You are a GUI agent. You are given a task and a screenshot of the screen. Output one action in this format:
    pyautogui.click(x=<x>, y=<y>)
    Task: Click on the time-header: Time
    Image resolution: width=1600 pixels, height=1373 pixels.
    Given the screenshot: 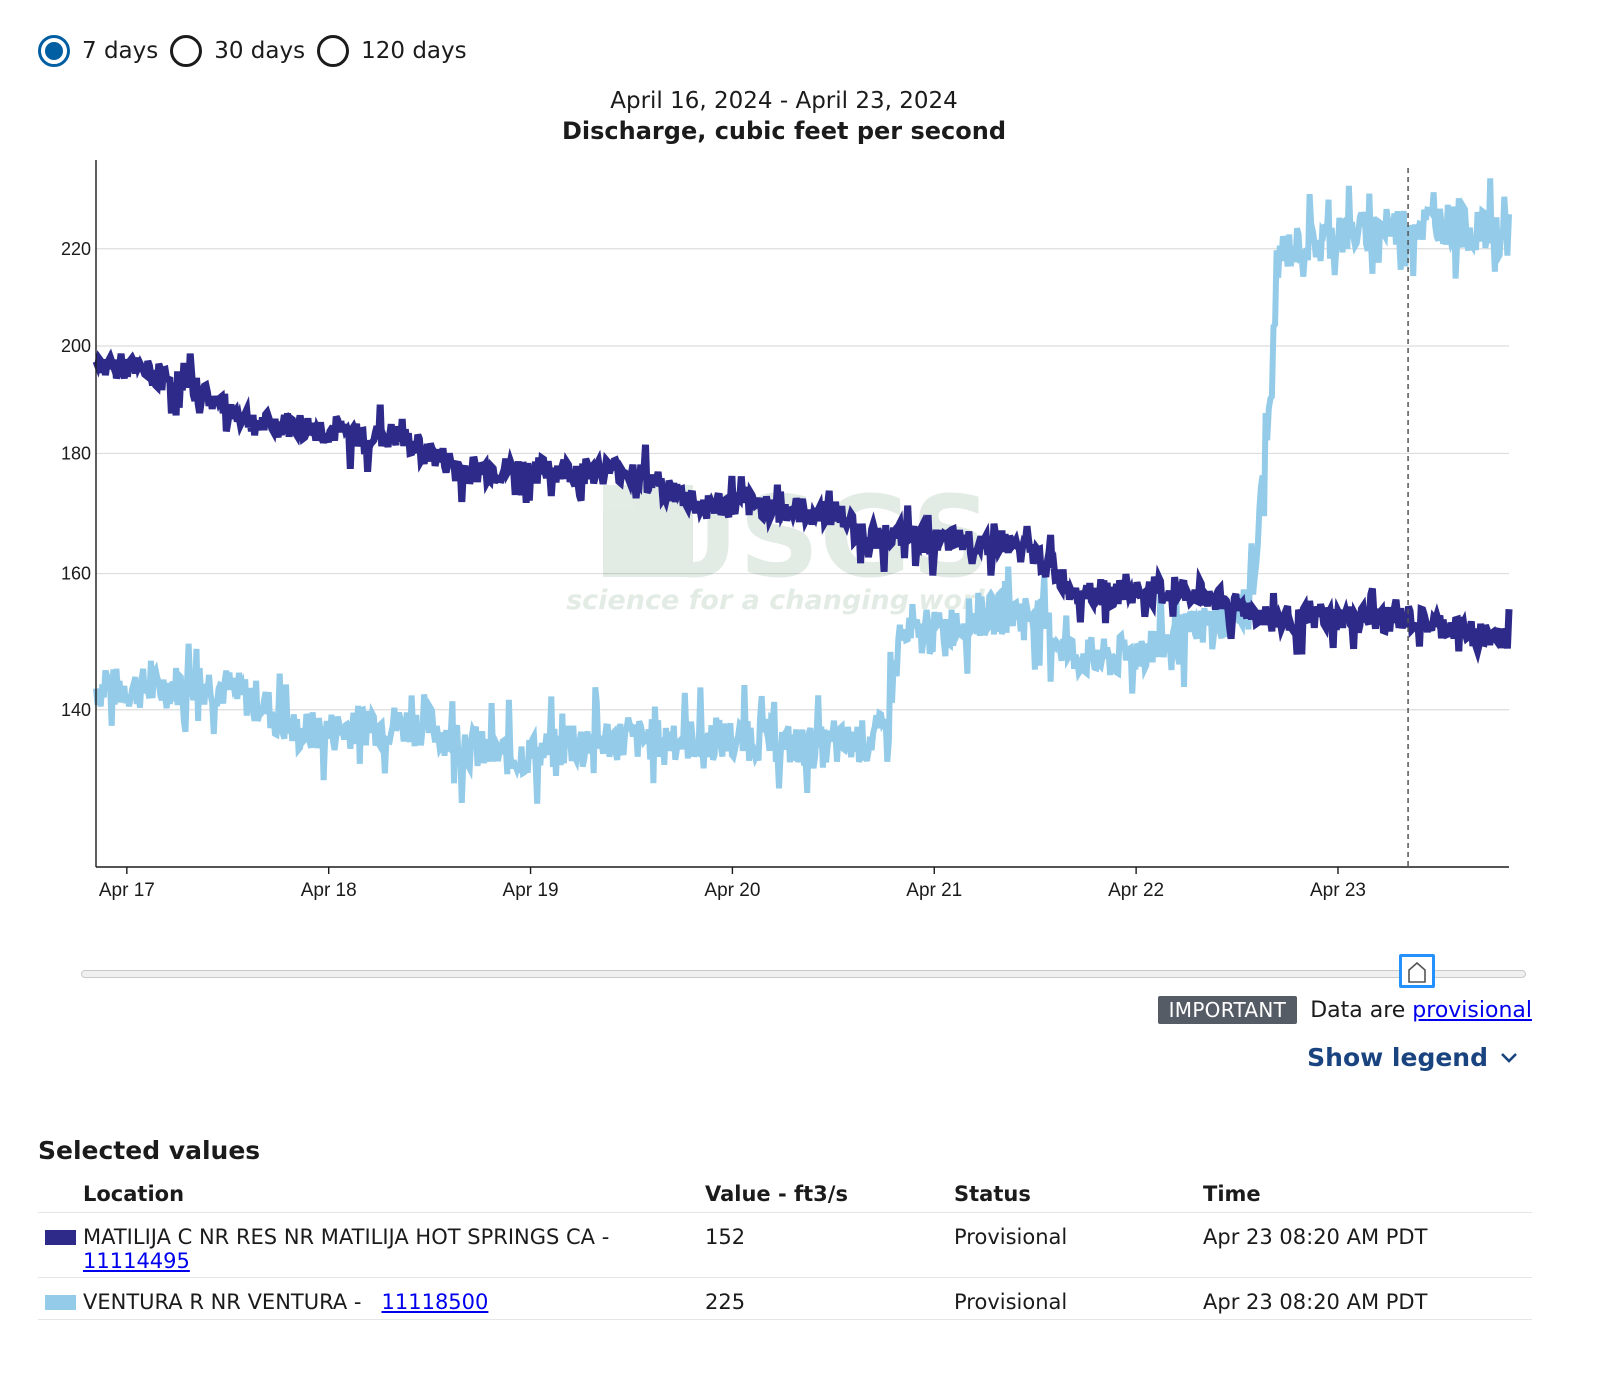 What is the action you would take?
    pyautogui.click(x=1367, y=1195)
    